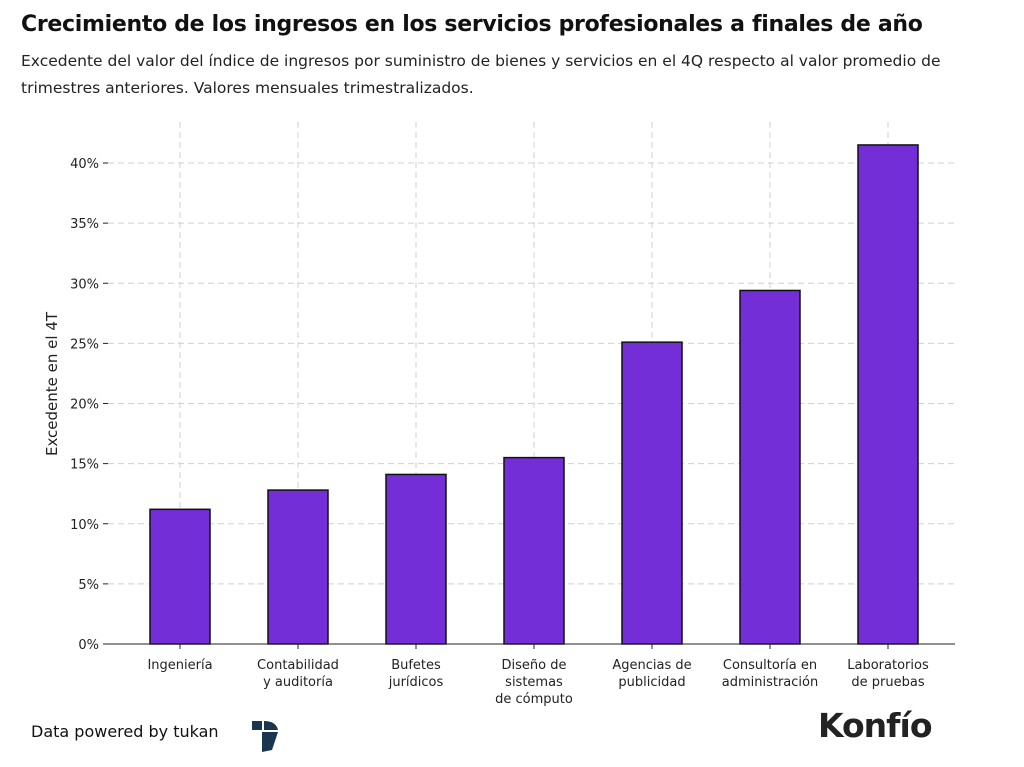 This screenshot has height=767, width=1024. What do you see at coordinates (298, 682) in the screenshot?
I see `x-tick-label: y auditoría` at bounding box center [298, 682].